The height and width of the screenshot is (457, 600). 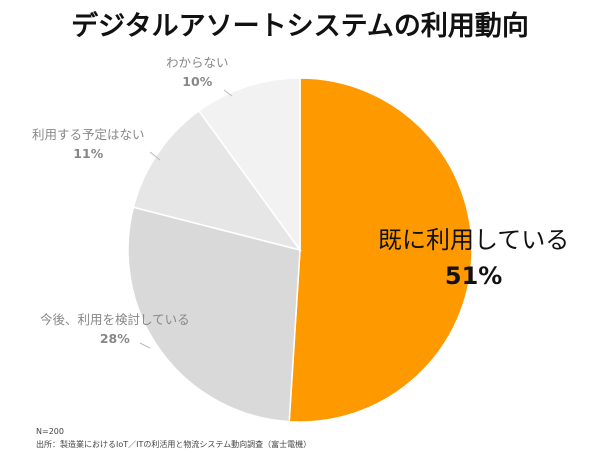 What do you see at coordinates (88, 144) in the screenshot?
I see `slice-label-no-plan: 利用する予定はない 11%` at bounding box center [88, 144].